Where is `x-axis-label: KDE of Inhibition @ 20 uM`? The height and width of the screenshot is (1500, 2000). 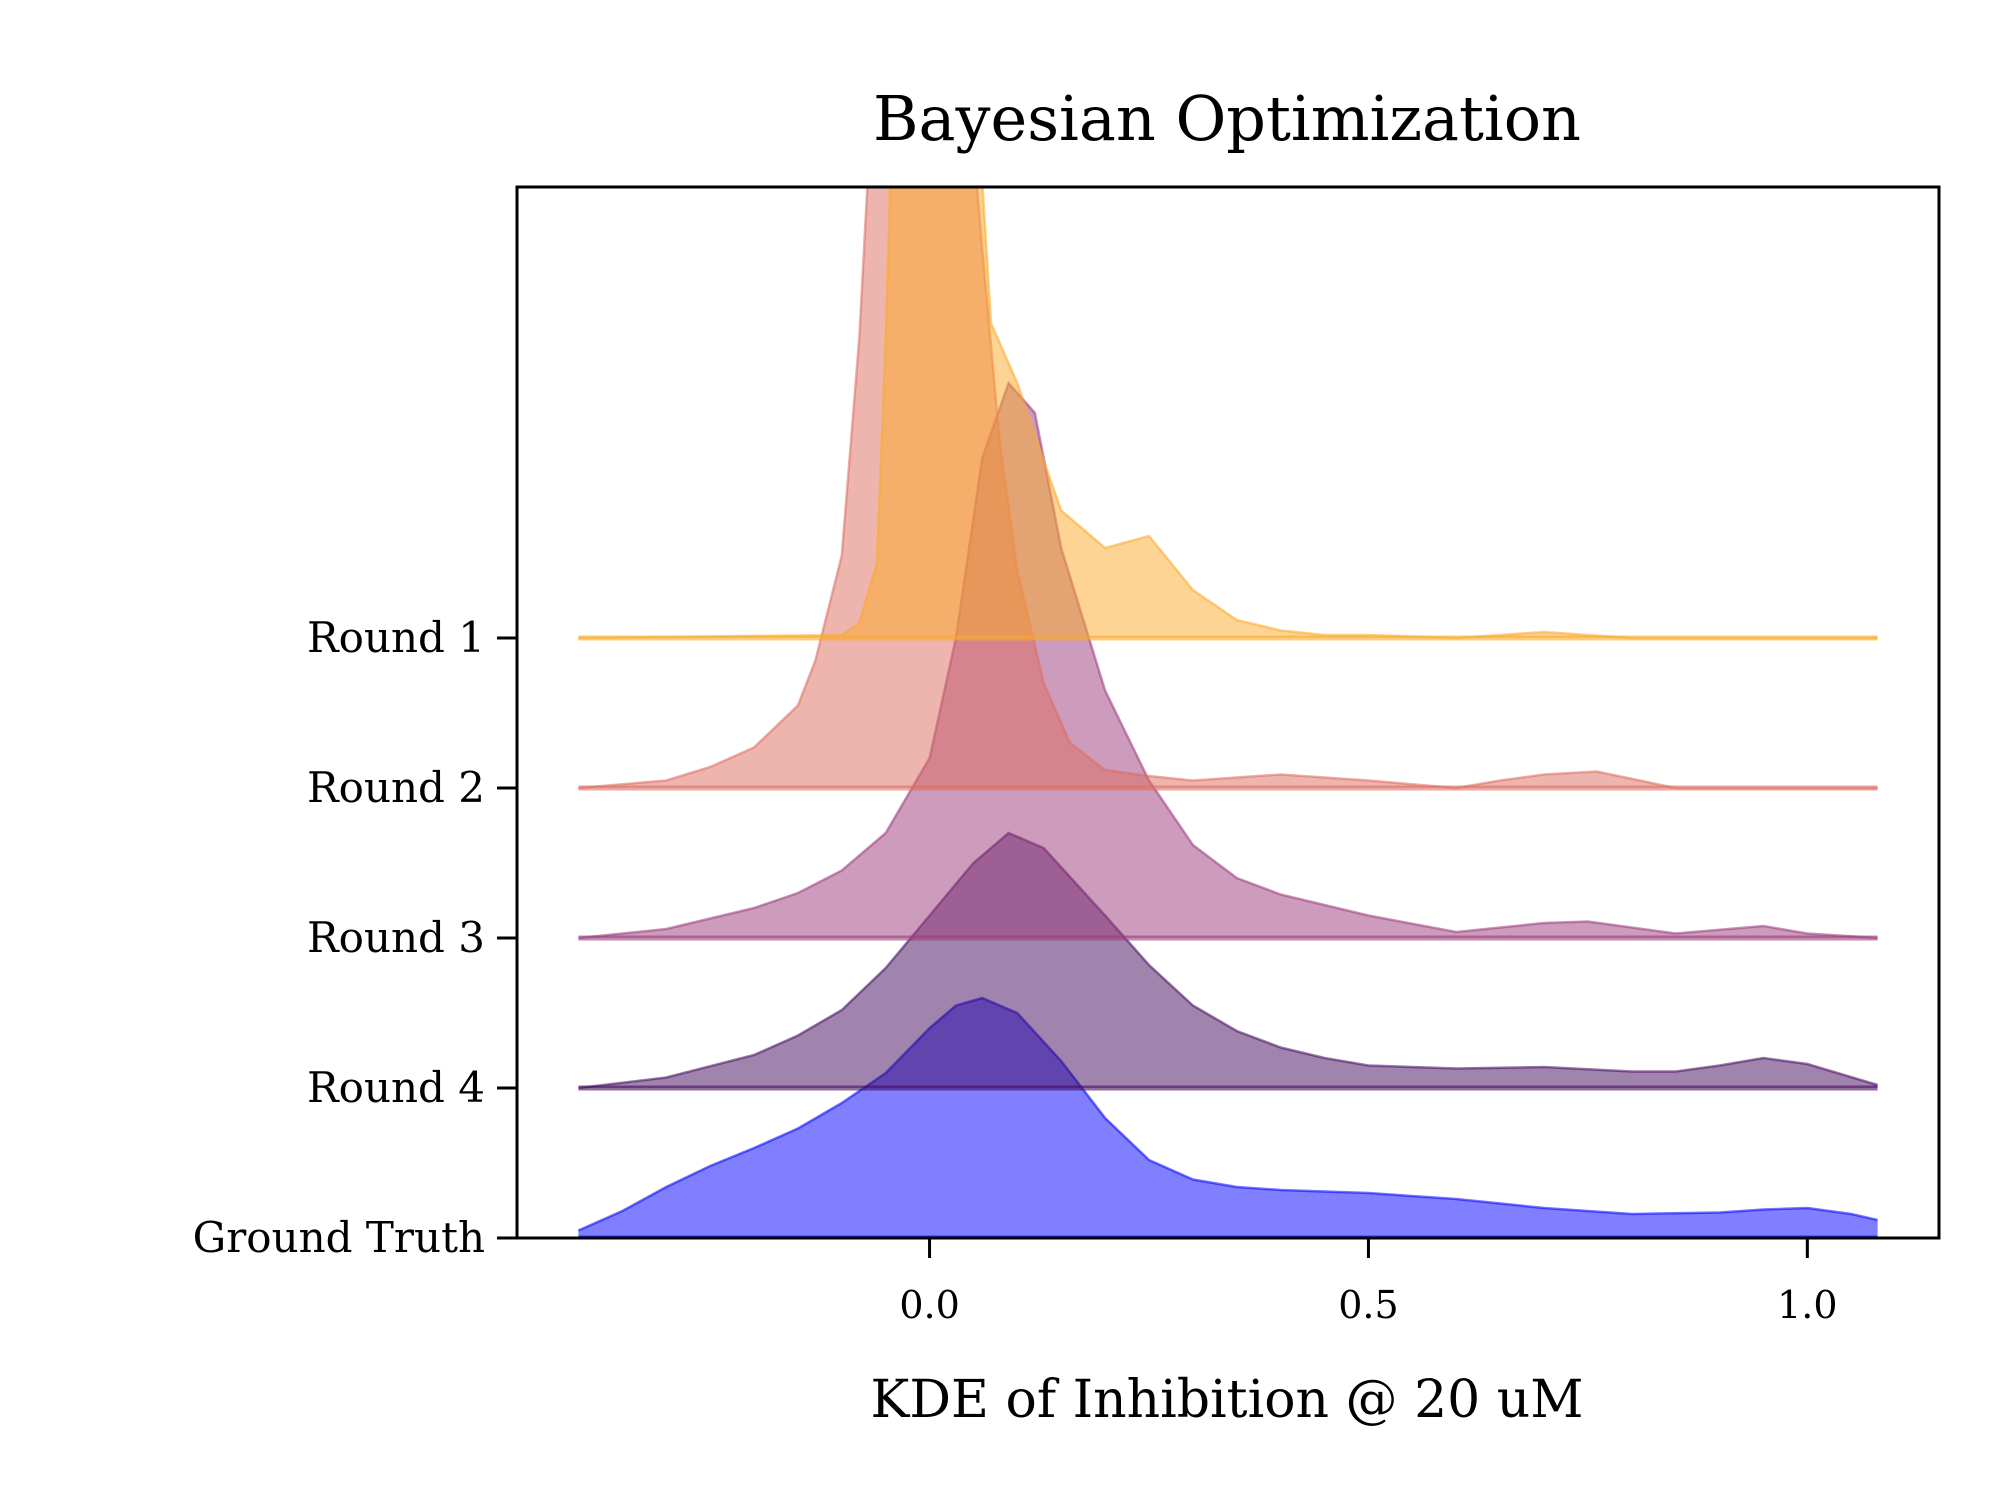 x-axis-label: KDE of Inhibition @ 20 uM is located at coordinates (1227, 1400).